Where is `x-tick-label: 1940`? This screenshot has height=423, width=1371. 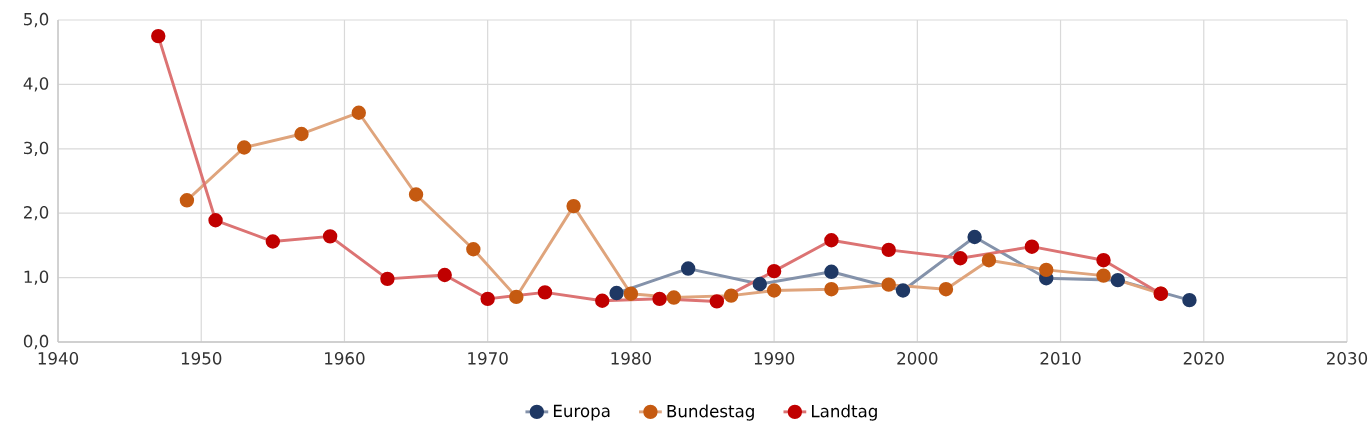 x-tick-label: 1940 is located at coordinates (58, 358).